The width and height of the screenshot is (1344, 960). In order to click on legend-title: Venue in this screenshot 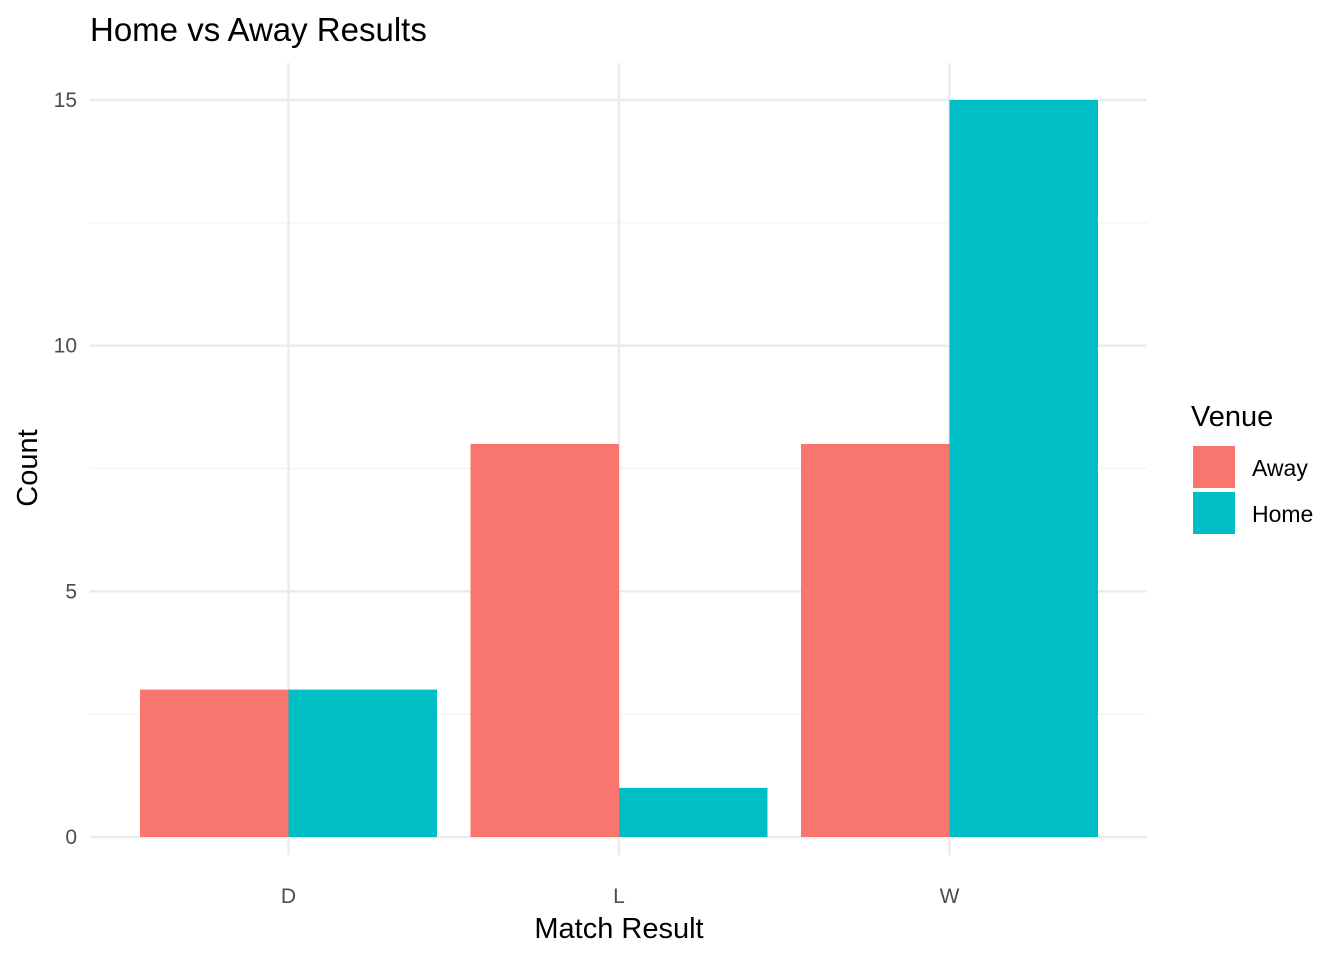, I will do `click(1232, 417)`.